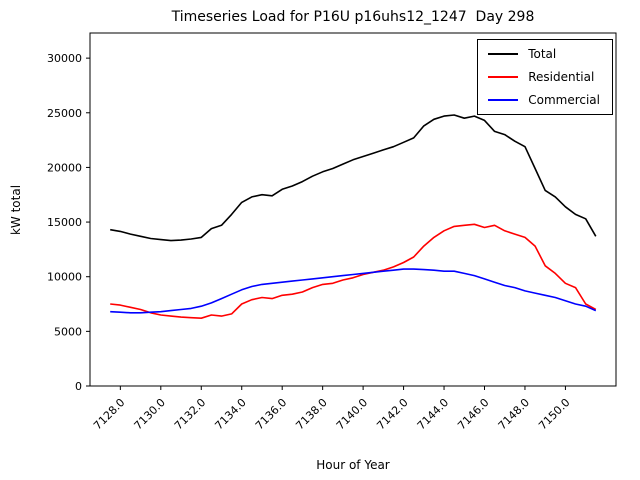 The width and height of the screenshot is (640, 480). I want to click on legend-item-commercial: Commercial, so click(544, 100).